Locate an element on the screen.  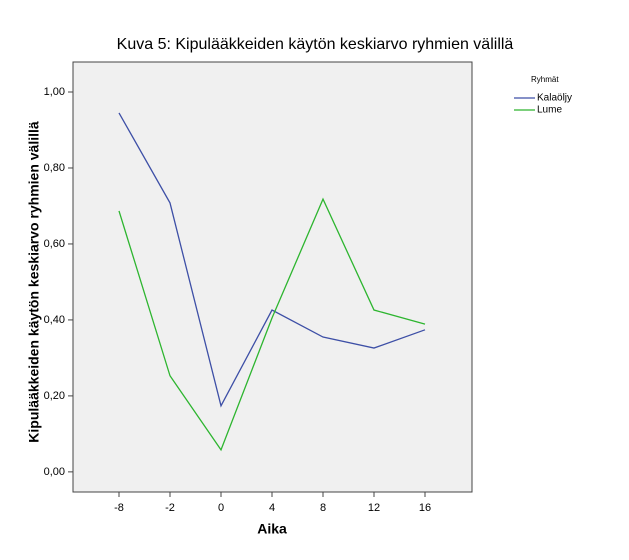
legend-title: Ryhmät is located at coordinates (545, 79).